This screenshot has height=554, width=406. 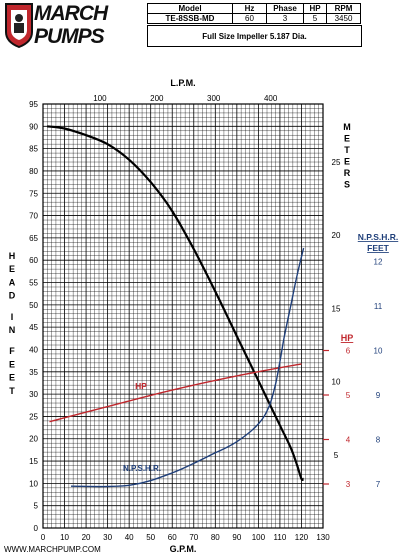 What do you see at coordinates (33, 372) in the screenshot?
I see `y-tick-label: 35` at bounding box center [33, 372].